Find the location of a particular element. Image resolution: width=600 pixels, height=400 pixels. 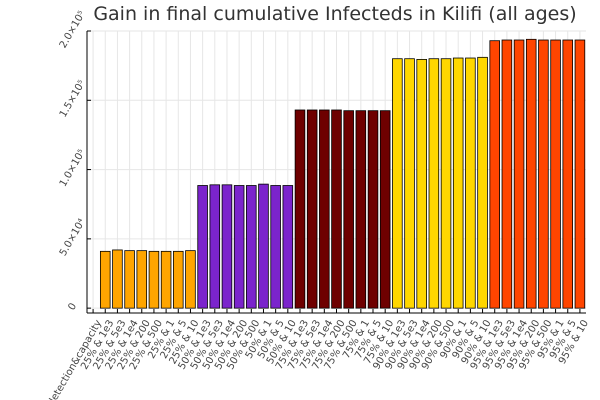

y-tick-label: 1.5×10⁵ is located at coordinates (73, 99).